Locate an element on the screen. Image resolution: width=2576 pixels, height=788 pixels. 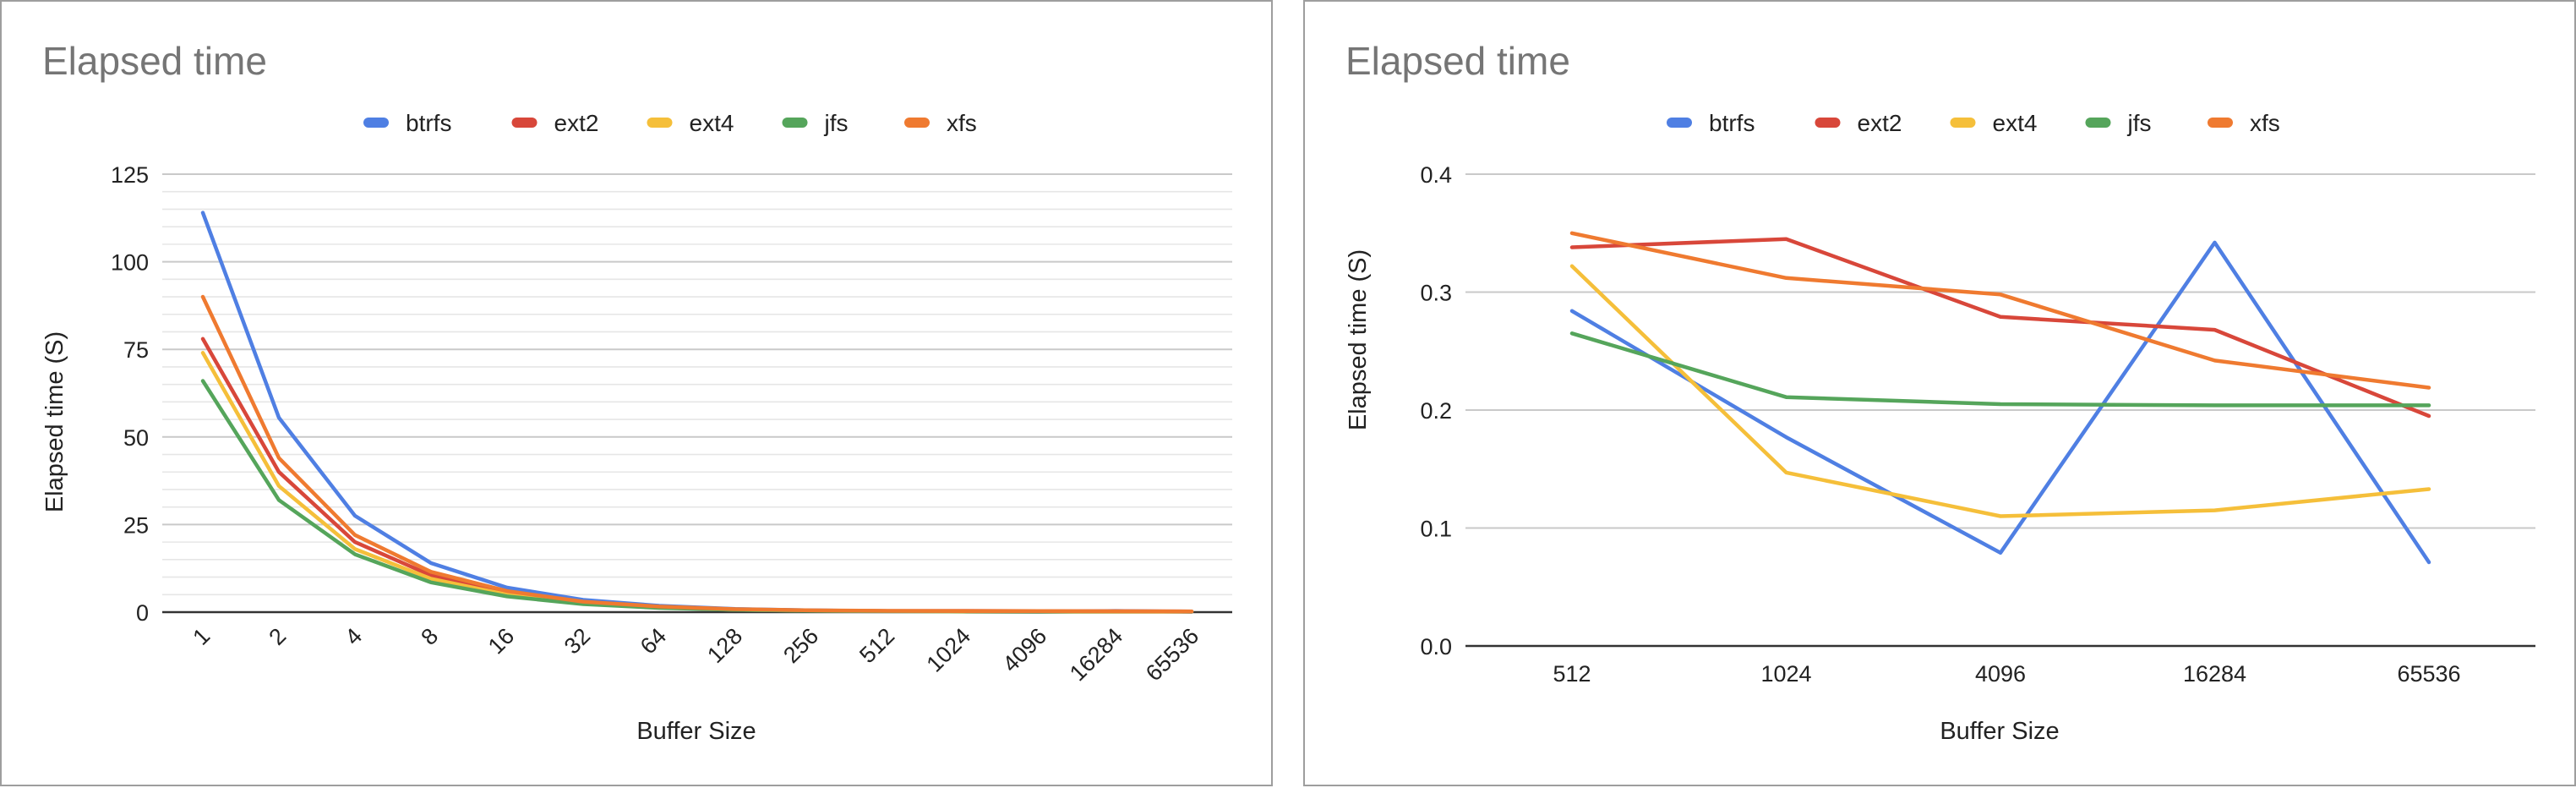
x-tick-label: 1 is located at coordinates (201, 637).